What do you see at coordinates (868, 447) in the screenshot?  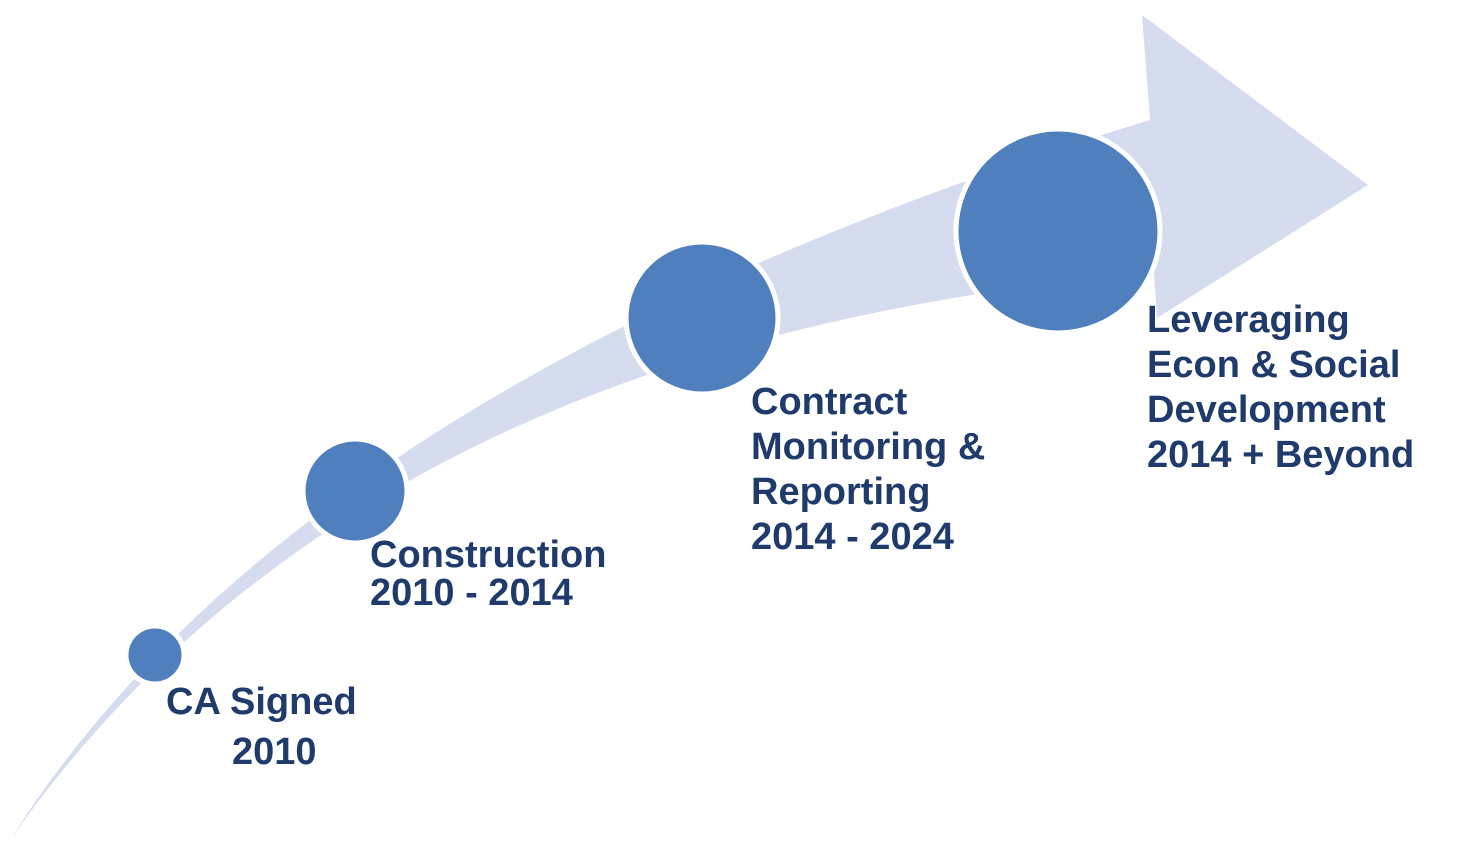 I see `stage-title-line-2: Monitoring &` at bounding box center [868, 447].